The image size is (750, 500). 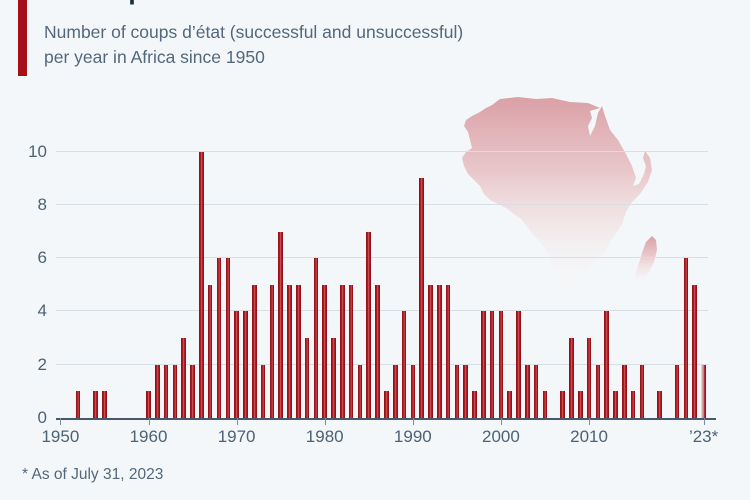 I want to click on x-axis-line, so click(x=386, y=419).